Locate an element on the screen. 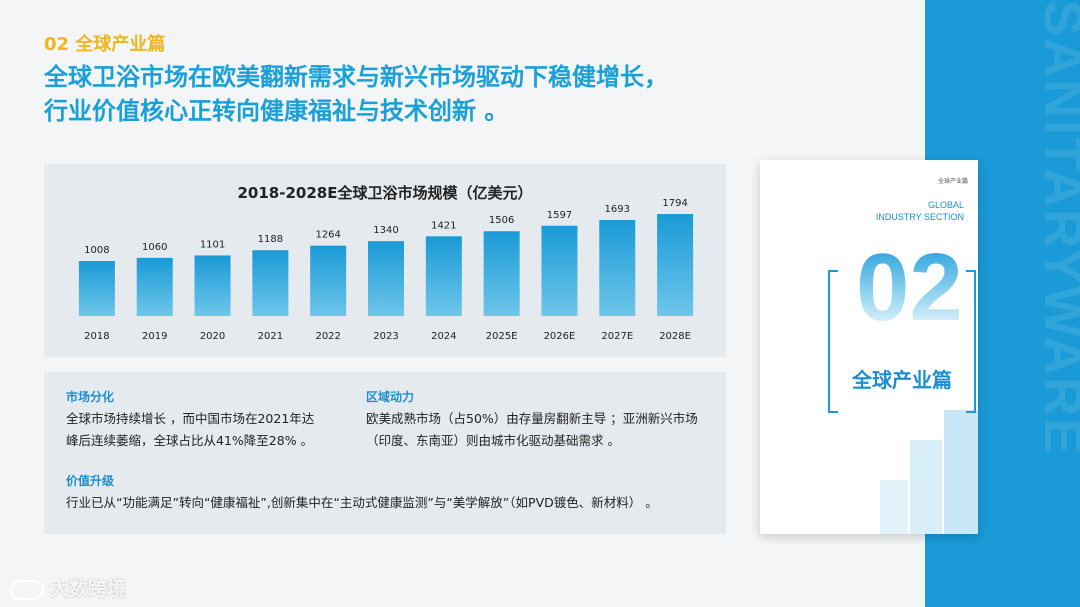  category-label-2025E: 2025E is located at coordinates (502, 336).